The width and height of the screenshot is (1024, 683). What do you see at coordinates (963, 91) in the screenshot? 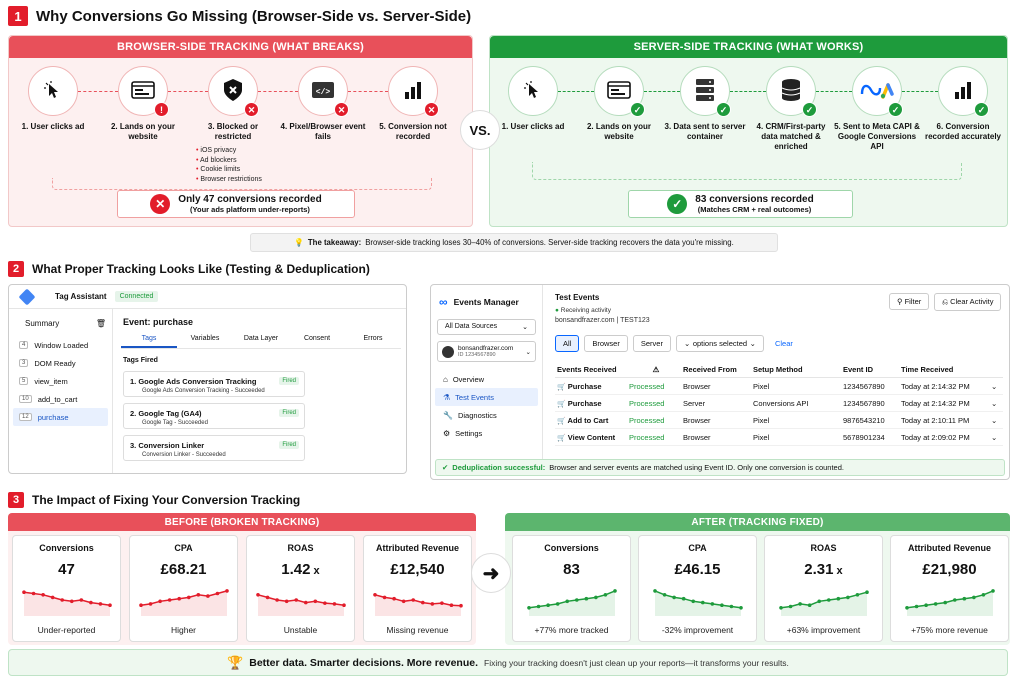
I see `step-icon-circle: ✓` at bounding box center [963, 91].